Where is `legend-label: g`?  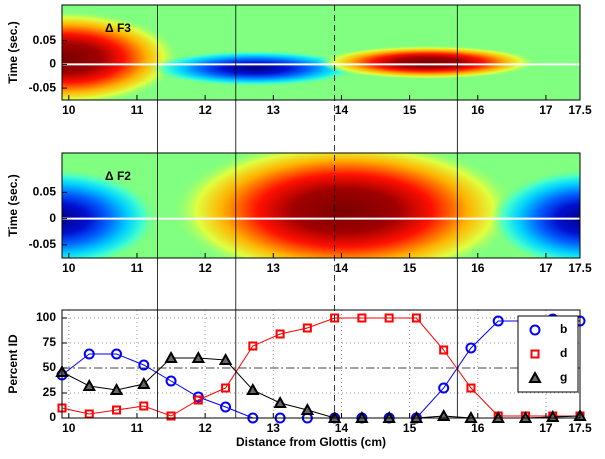
legend-label: g is located at coordinates (563, 377).